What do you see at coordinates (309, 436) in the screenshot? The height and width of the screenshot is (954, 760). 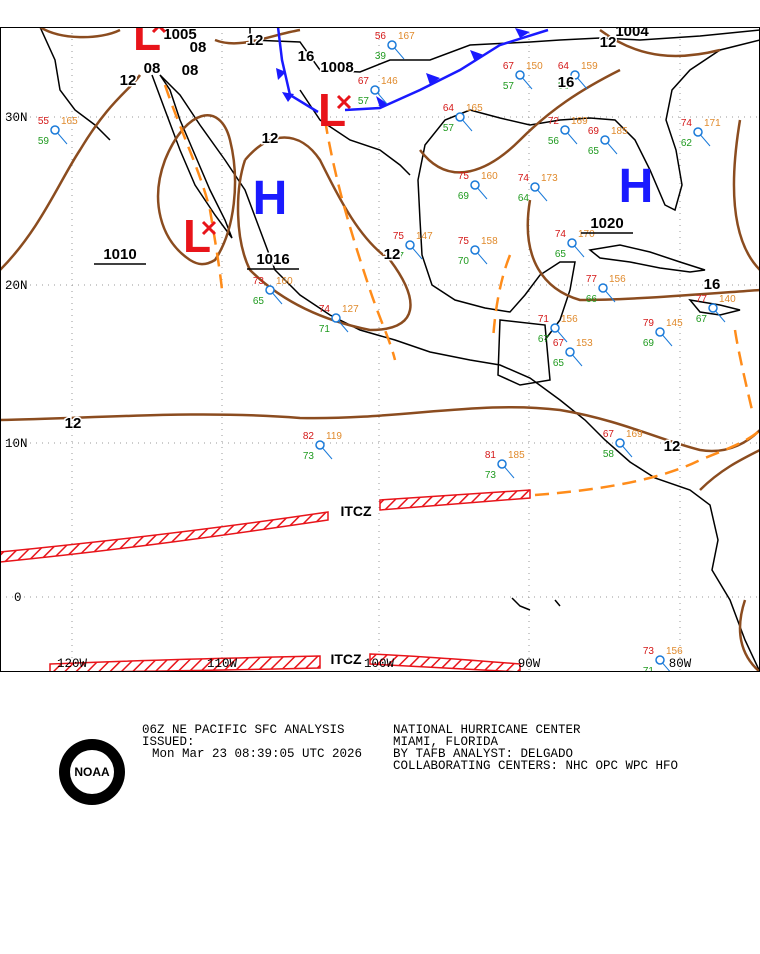 I see `station-temperature: 82` at bounding box center [309, 436].